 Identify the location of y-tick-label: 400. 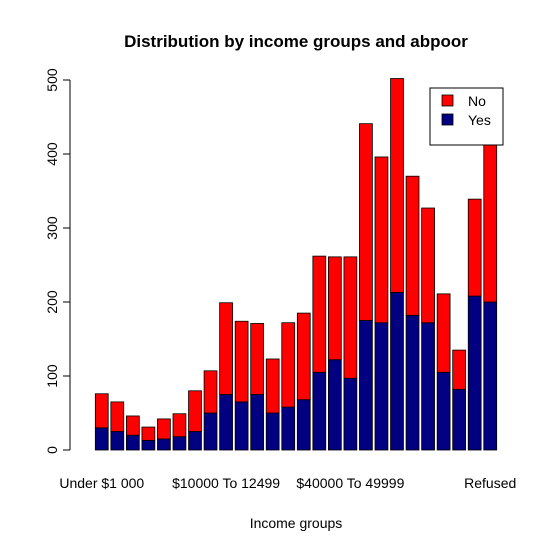
(52, 154).